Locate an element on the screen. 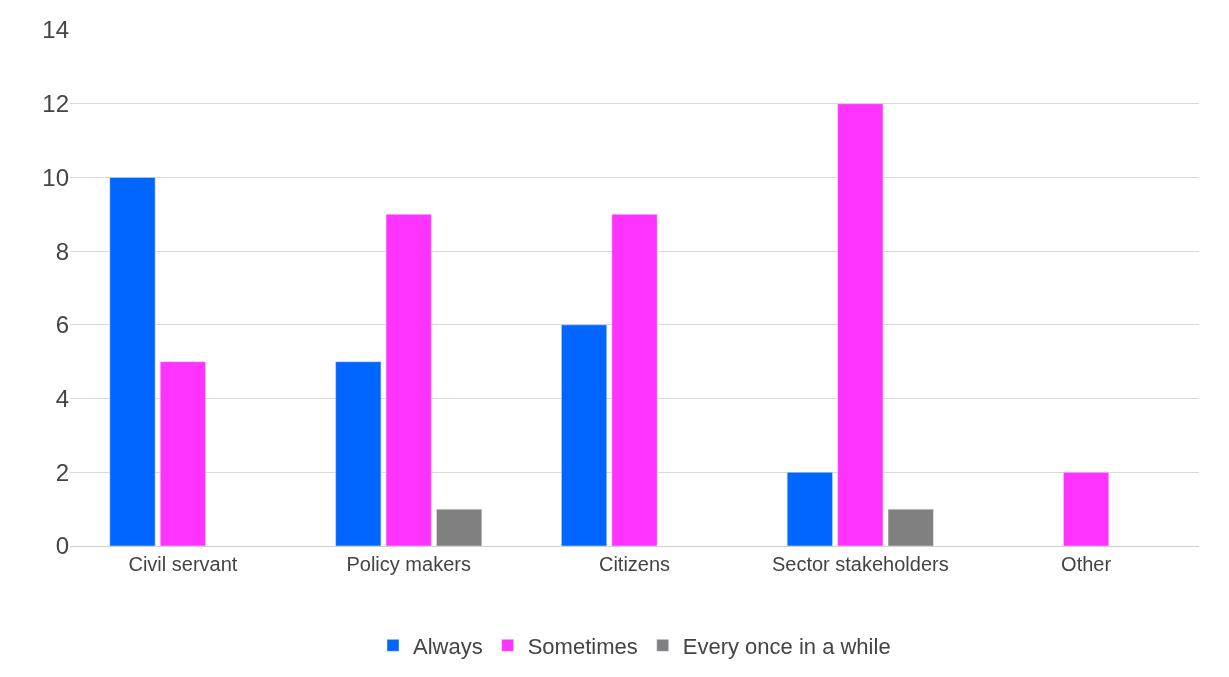  legend-label: Always is located at coordinates (448, 646).